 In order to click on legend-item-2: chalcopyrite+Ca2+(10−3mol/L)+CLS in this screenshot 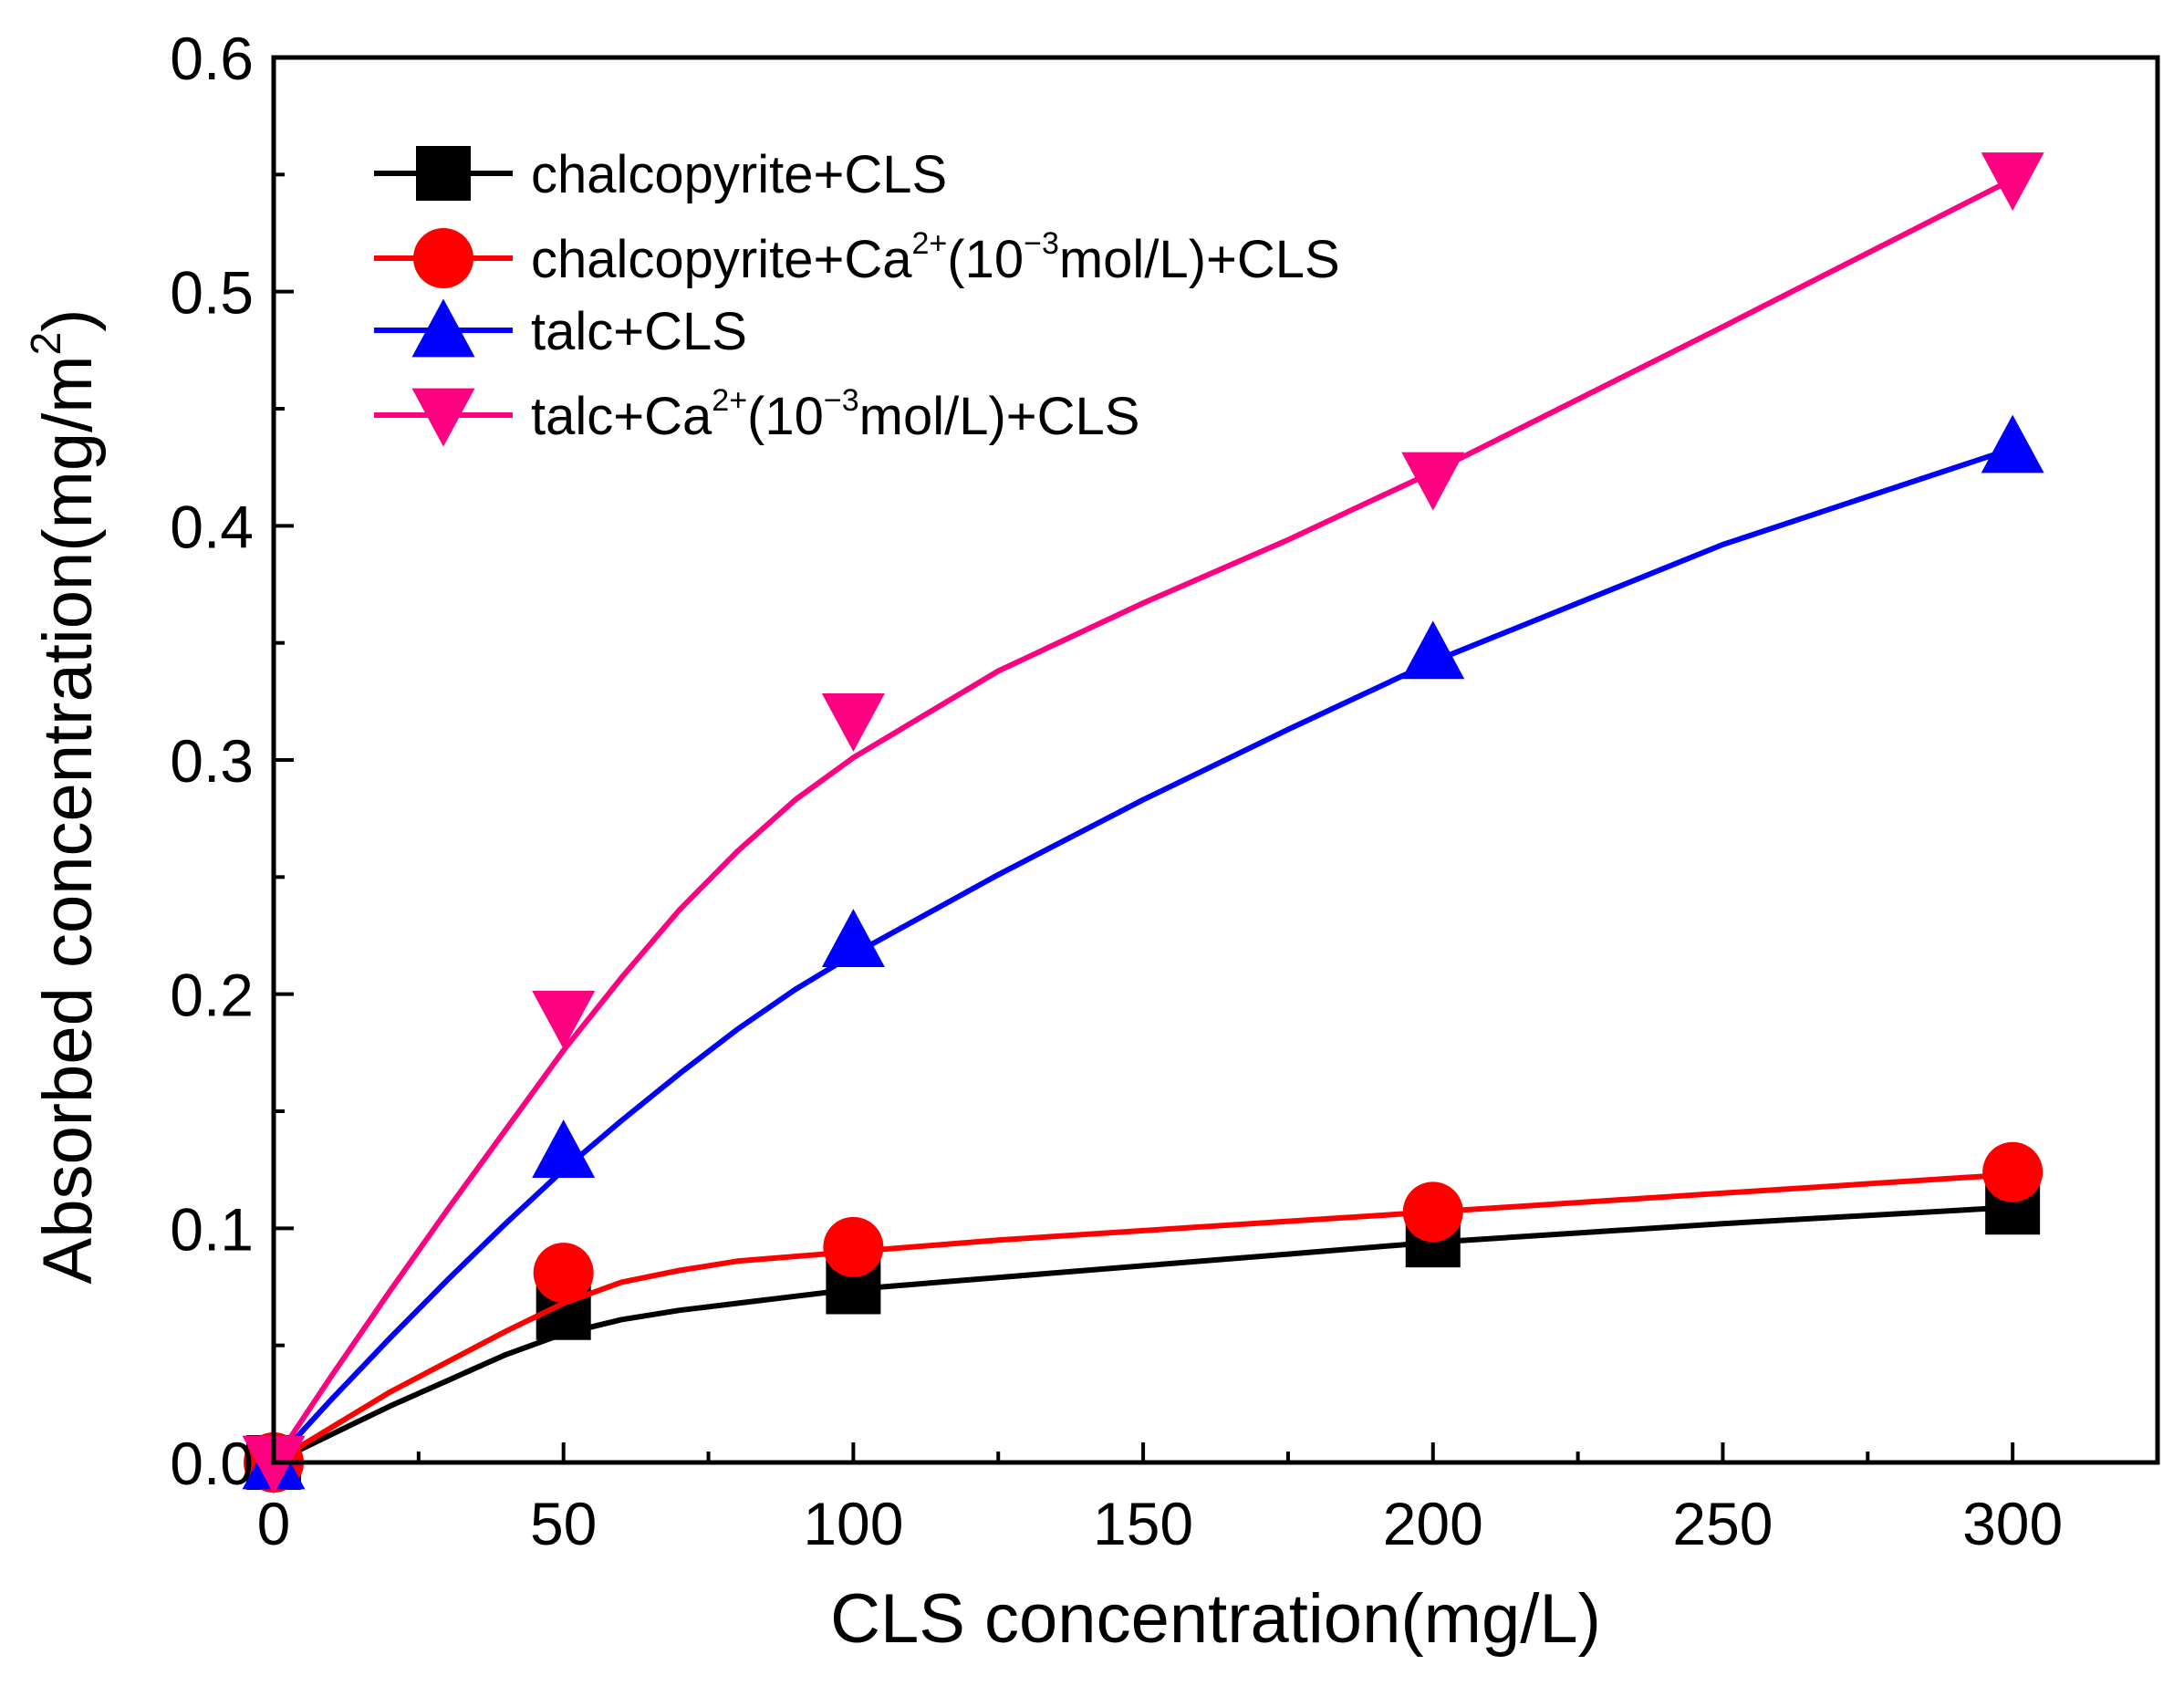, I will do `click(857, 257)`.